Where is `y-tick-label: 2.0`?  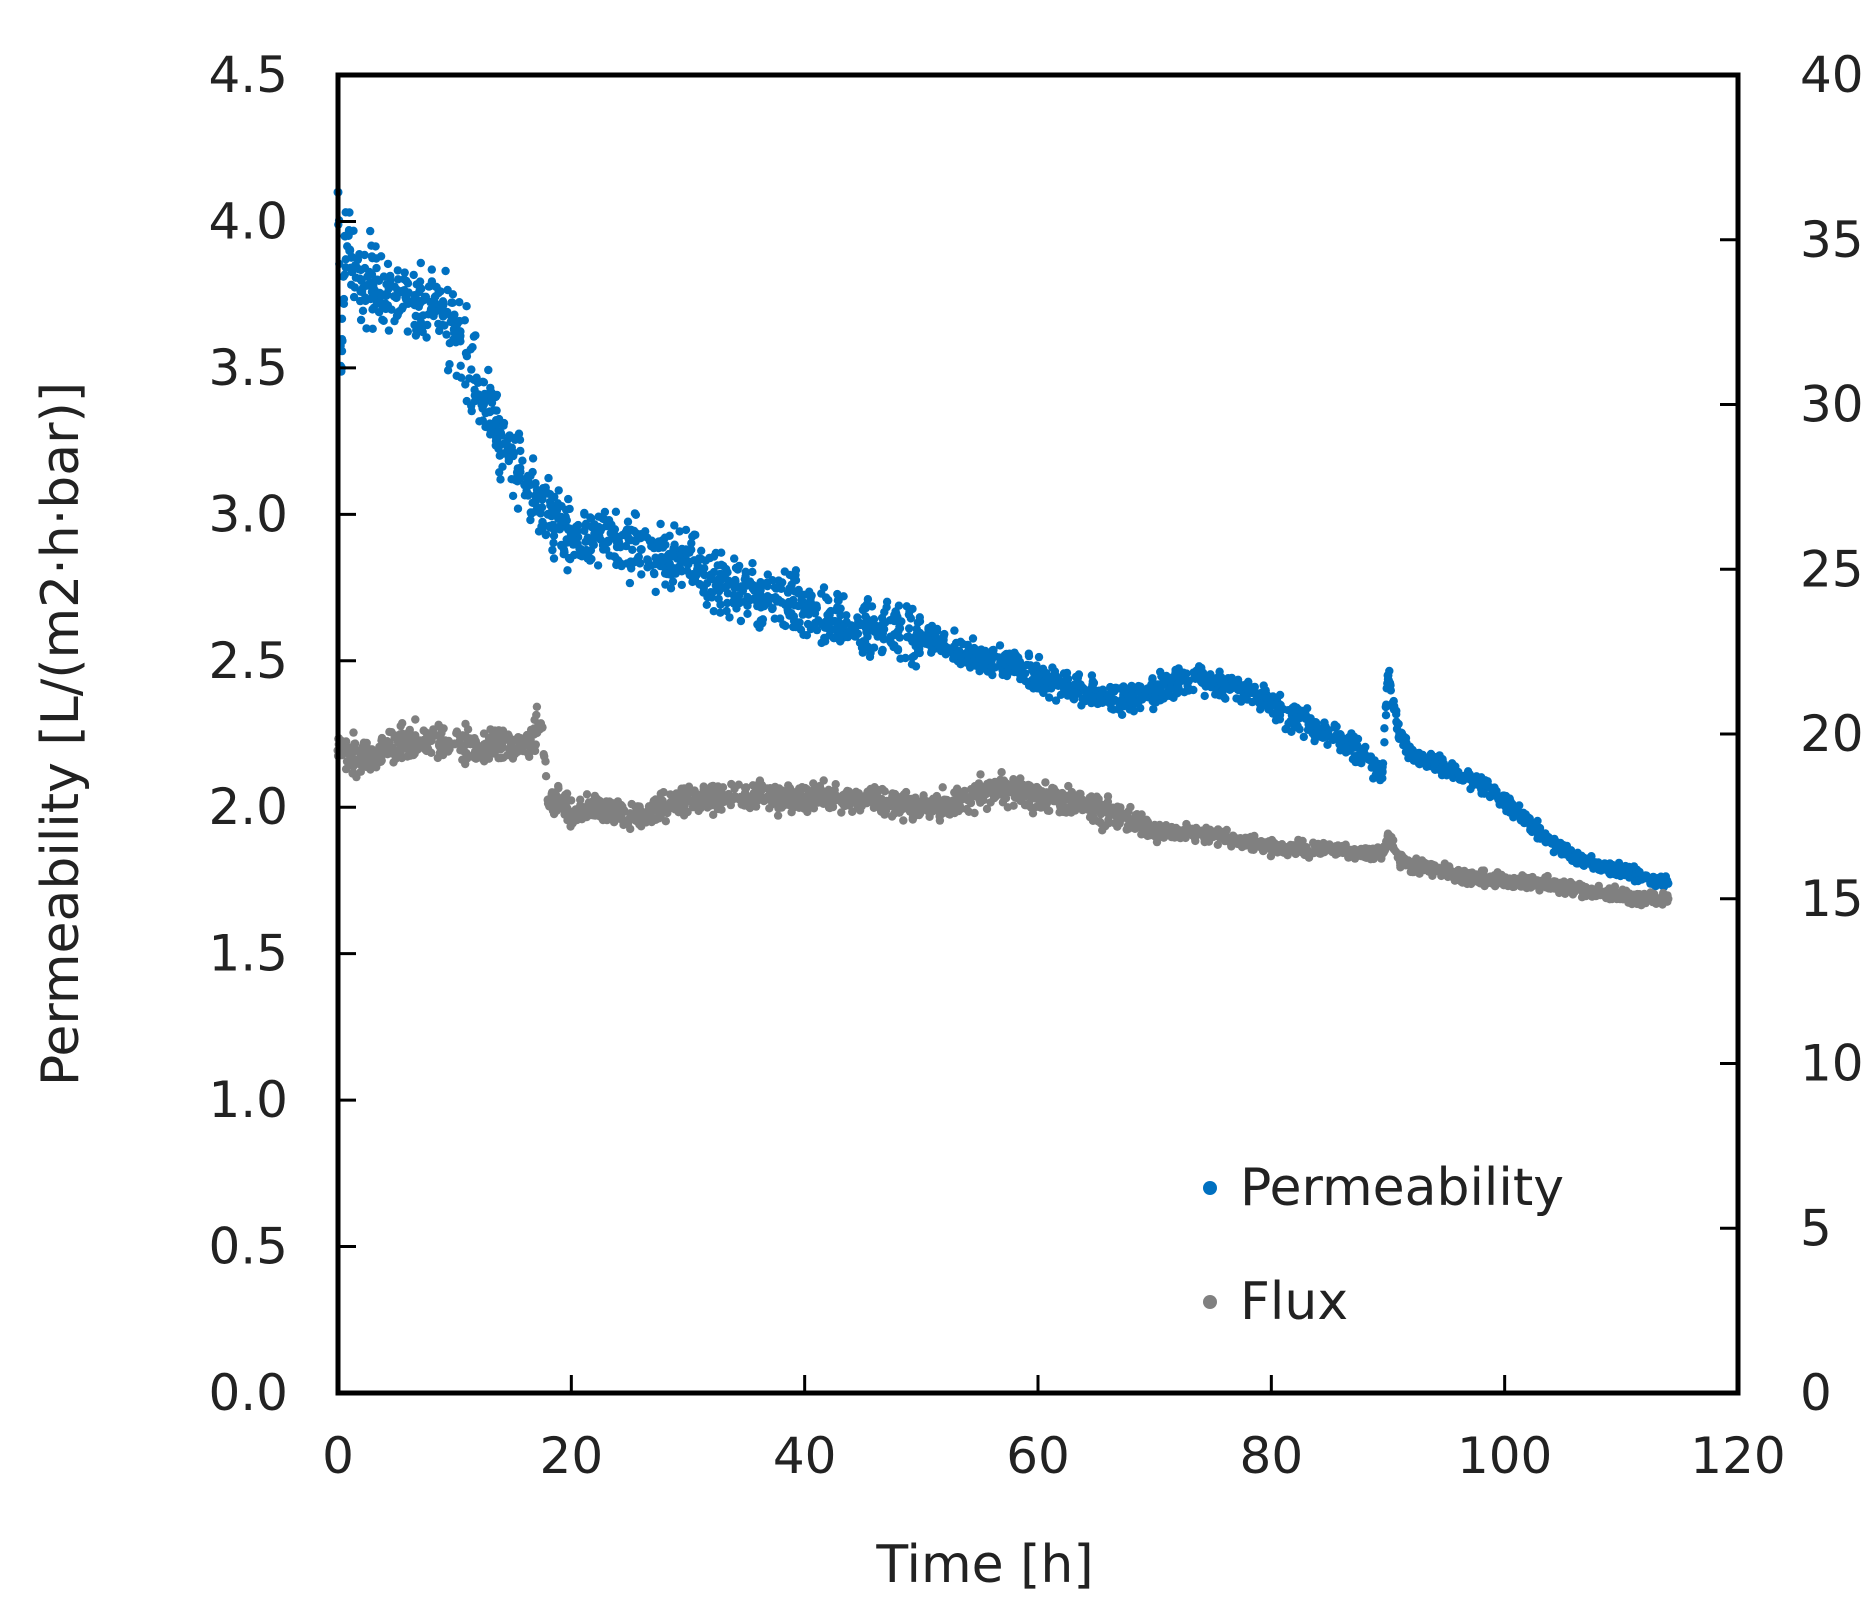 y-tick-label: 2.0 is located at coordinates (248, 807).